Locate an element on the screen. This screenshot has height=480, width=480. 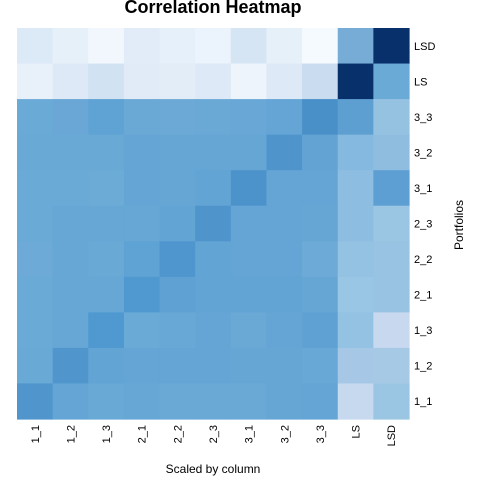
heatmap-cell-1_2-LSD is located at coordinates (391, 366).